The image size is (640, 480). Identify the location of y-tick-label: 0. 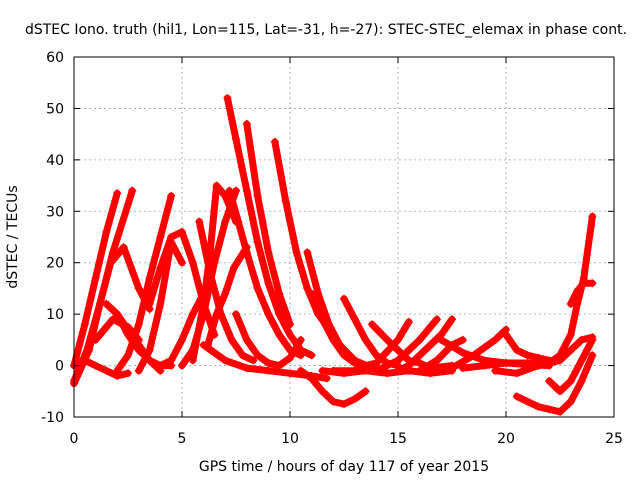
(59, 367).